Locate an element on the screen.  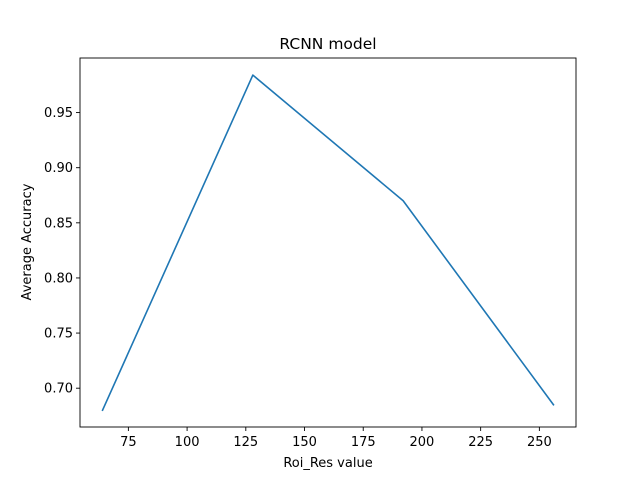
y-tick-label: 0.70 is located at coordinates (58, 389).